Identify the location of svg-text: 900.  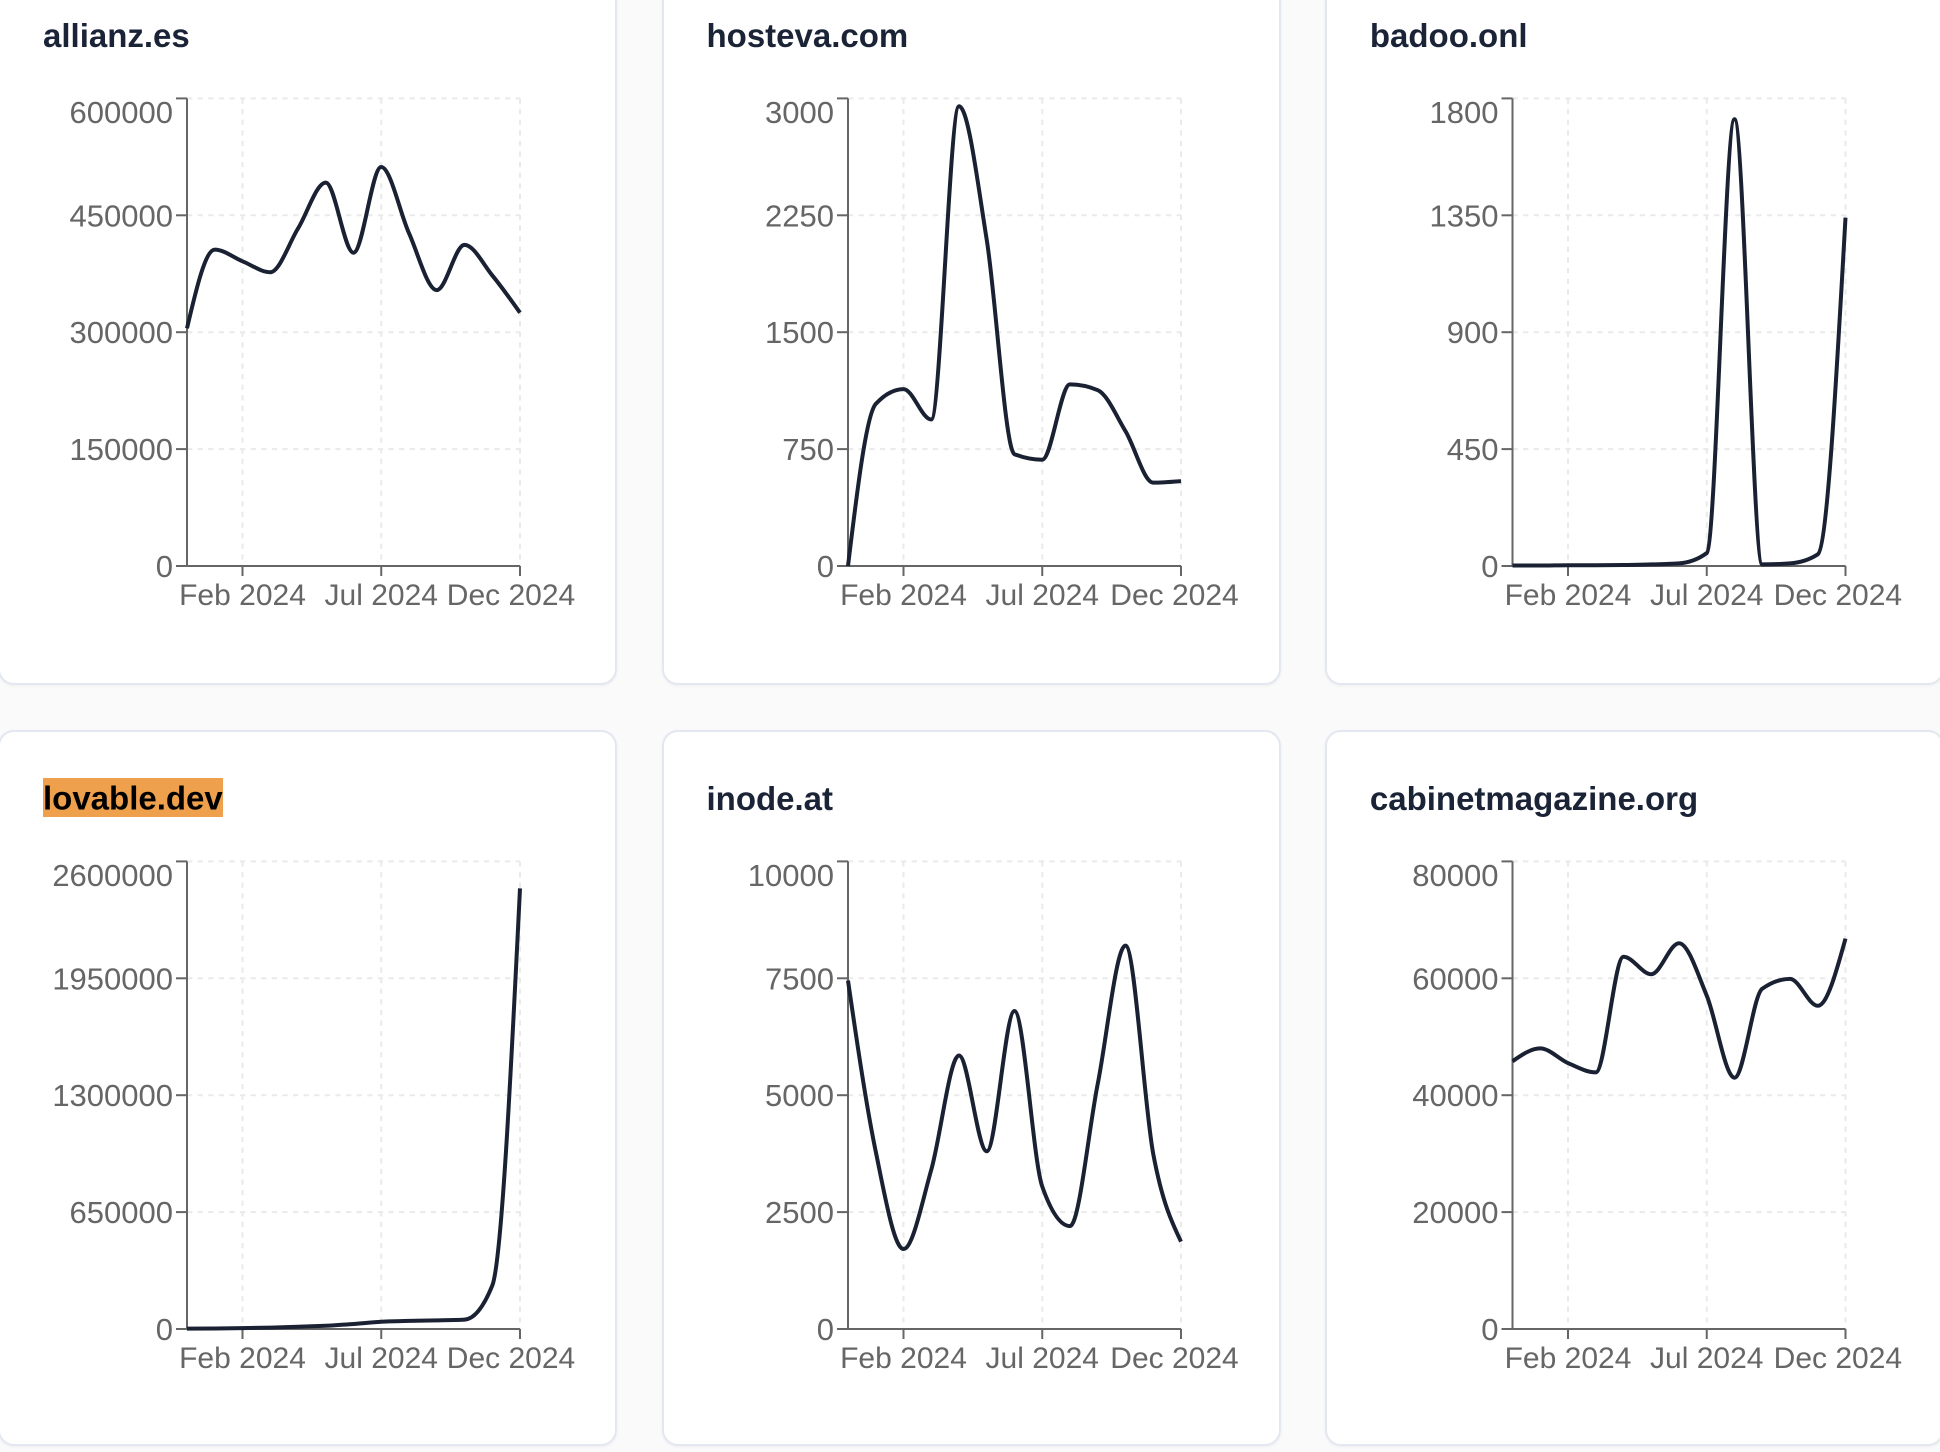
(1473, 332).